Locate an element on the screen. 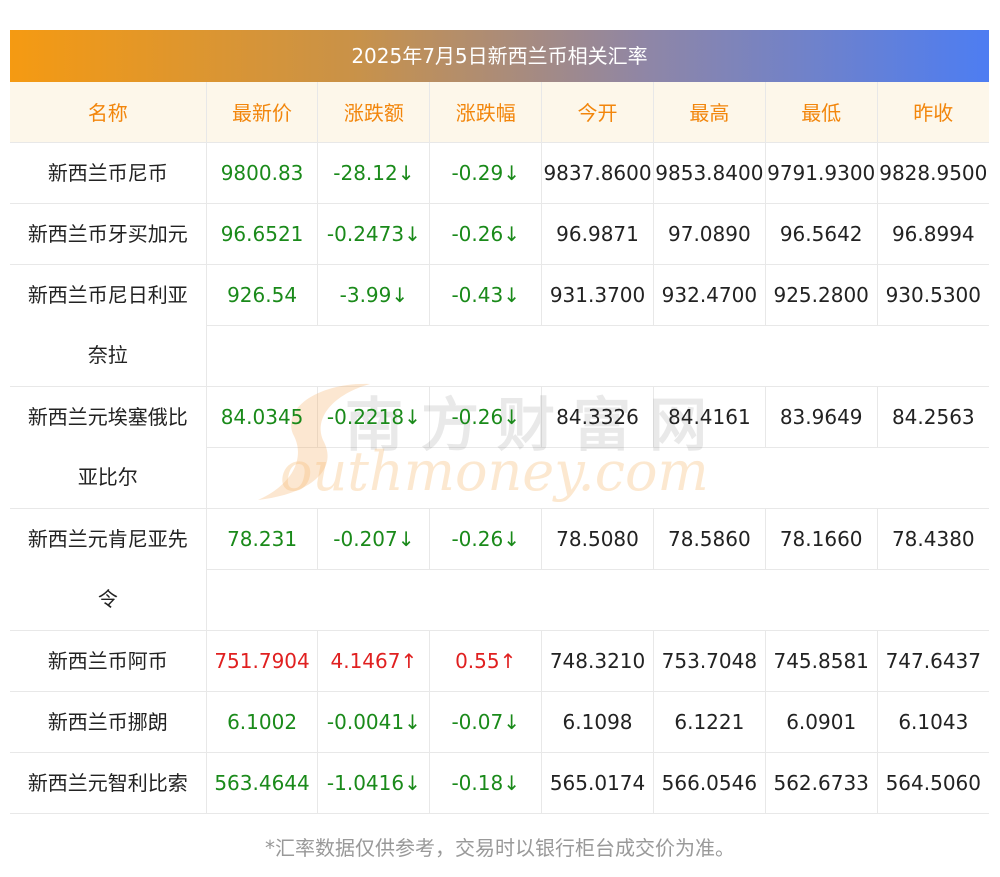  change-pct-cell: -0.29↓ is located at coordinates (486, 173).